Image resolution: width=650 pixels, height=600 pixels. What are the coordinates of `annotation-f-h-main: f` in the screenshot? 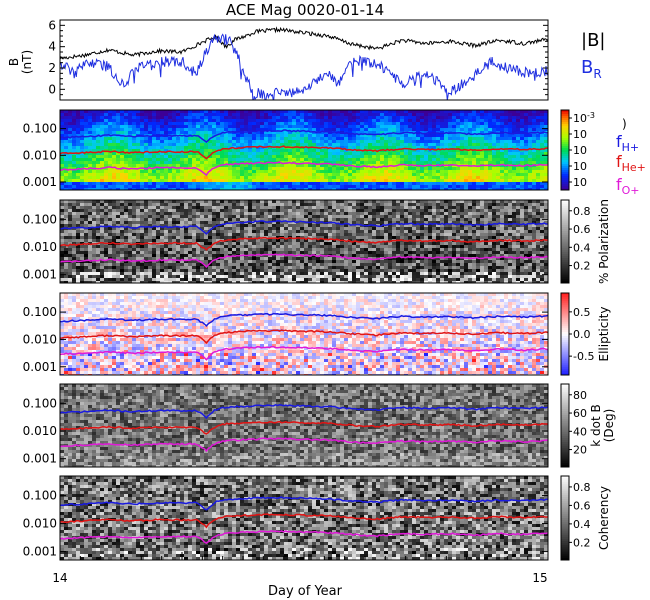 It's located at (619, 141).